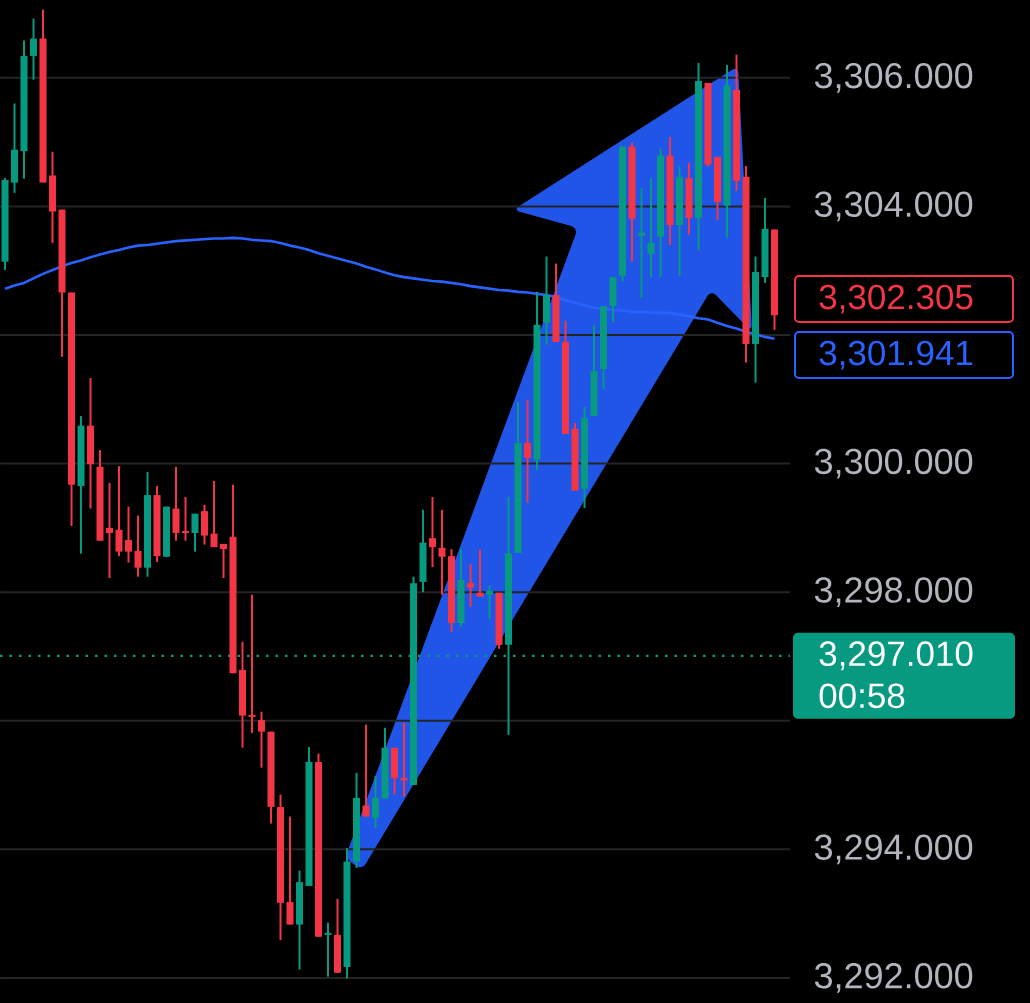 The height and width of the screenshot is (1003, 1030). What do you see at coordinates (862, 696) in the screenshot?
I see `text: 00:58` at bounding box center [862, 696].